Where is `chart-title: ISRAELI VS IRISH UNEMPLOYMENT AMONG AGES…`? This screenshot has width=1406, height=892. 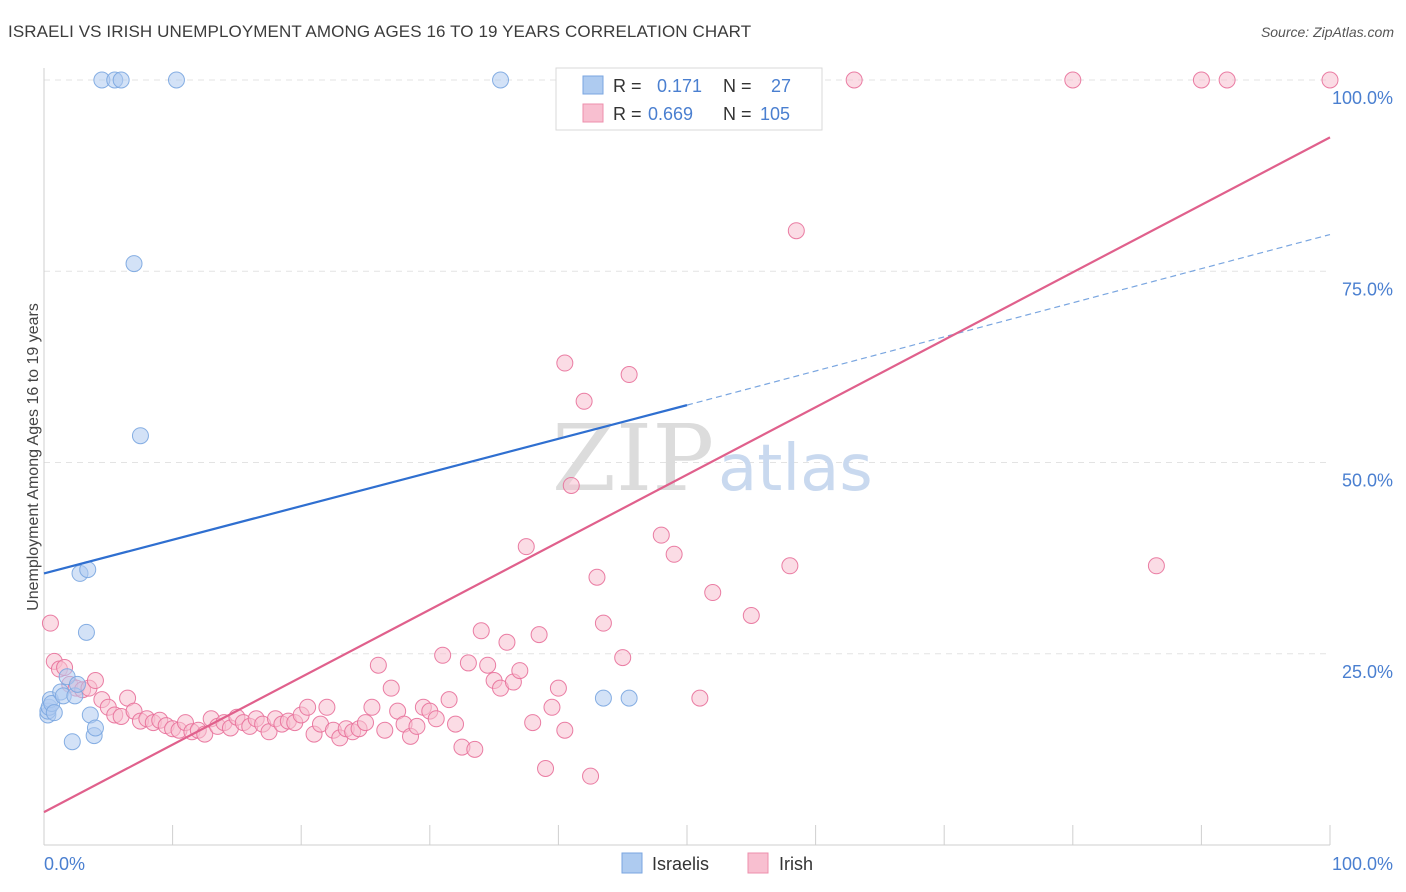
chart-title: ISRAELI VS IRISH UNEMPLOYMENT AMONG AGES… is located at coordinates (380, 31).